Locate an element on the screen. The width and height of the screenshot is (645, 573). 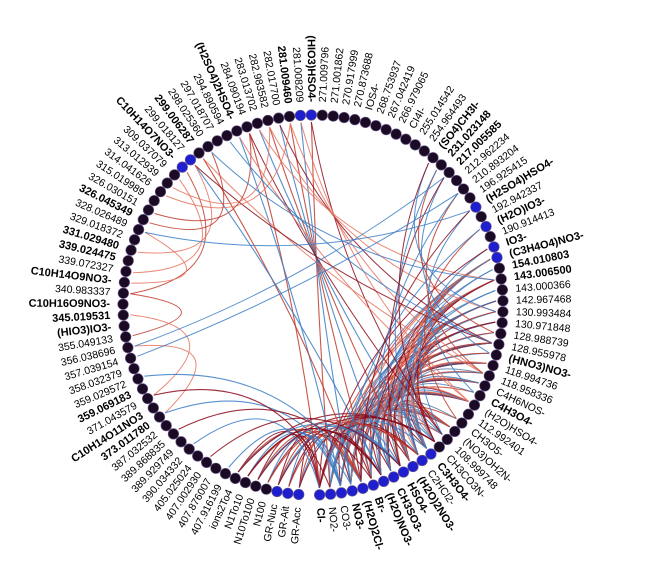
node-label: NO2- is located at coordinates (333, 520).